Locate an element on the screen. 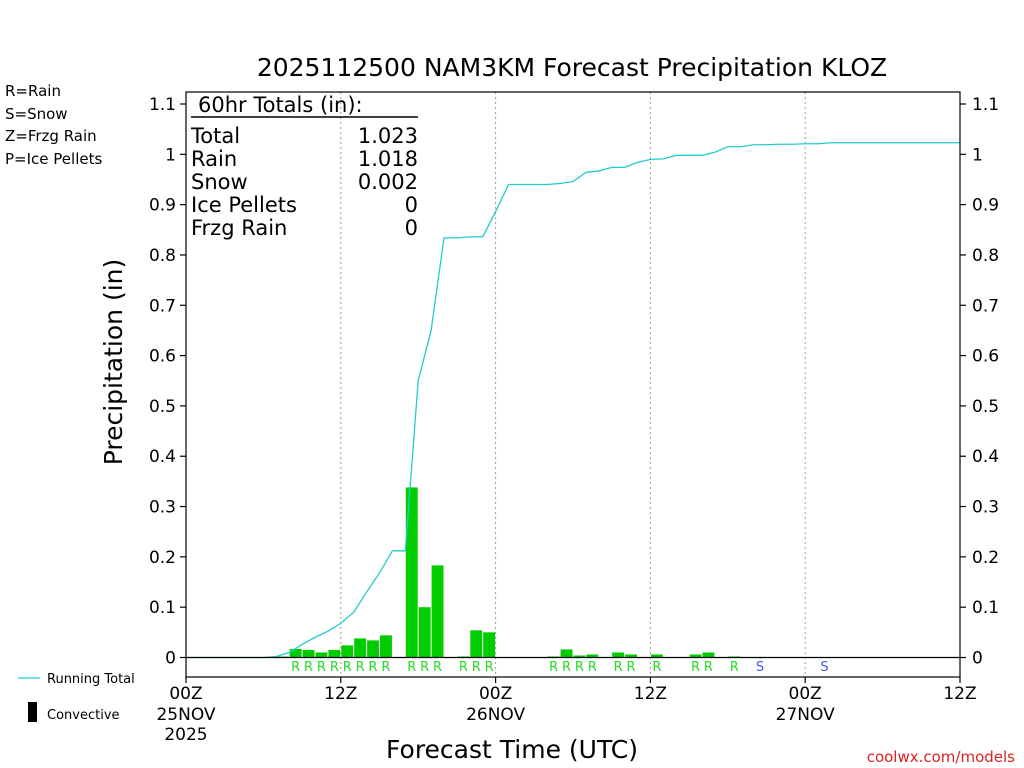  totals-value-ice-pellets: 0 is located at coordinates (411, 205).